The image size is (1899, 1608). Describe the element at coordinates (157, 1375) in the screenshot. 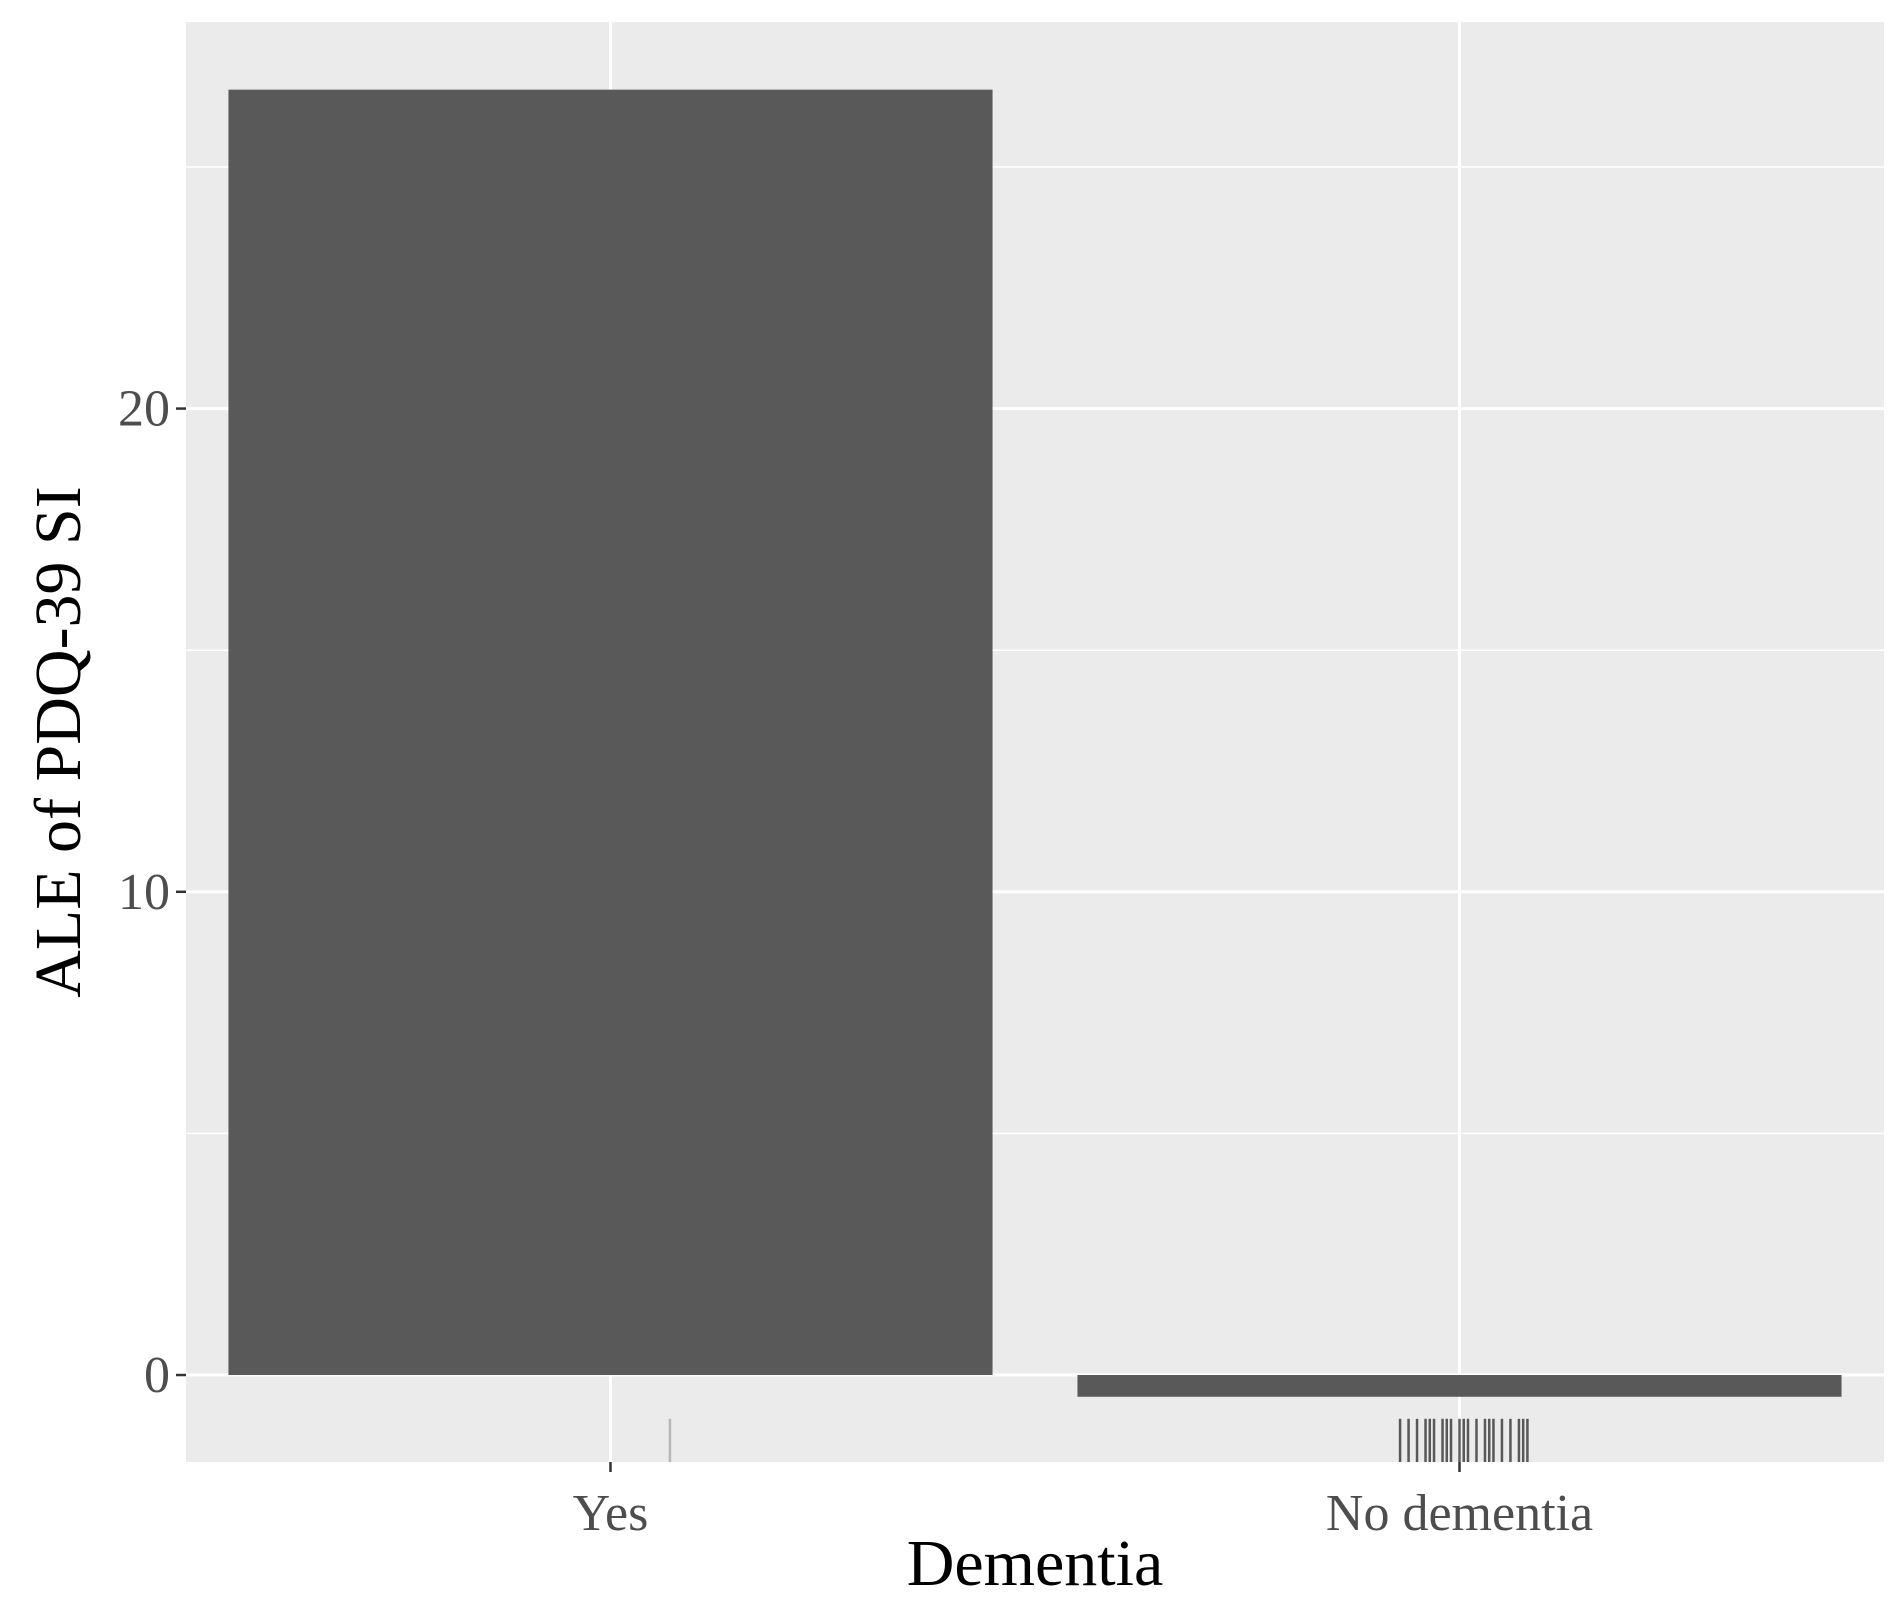

I see `y-tick-label: 0` at that location.